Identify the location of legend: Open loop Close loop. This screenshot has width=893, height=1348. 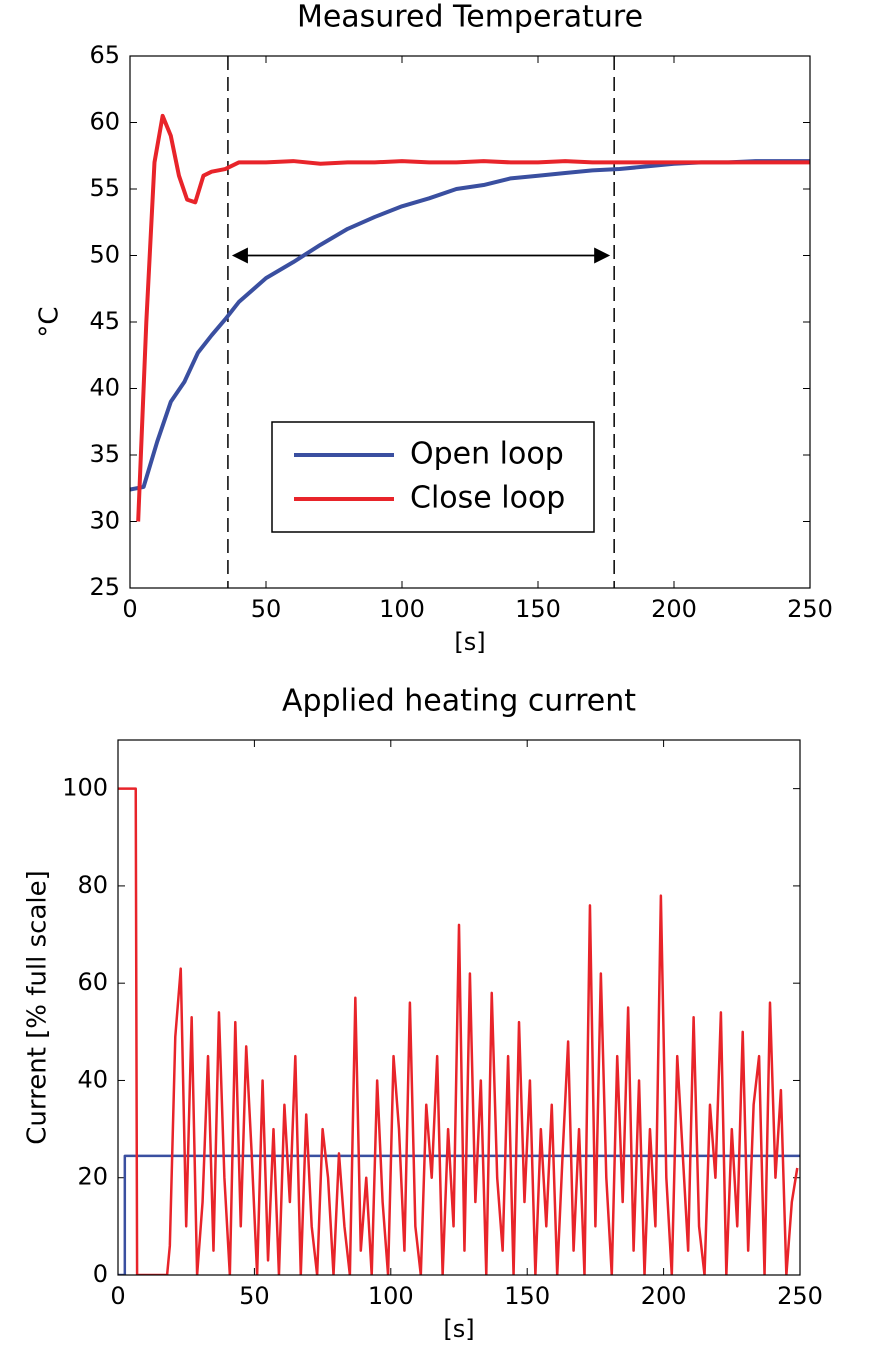
(433, 477).